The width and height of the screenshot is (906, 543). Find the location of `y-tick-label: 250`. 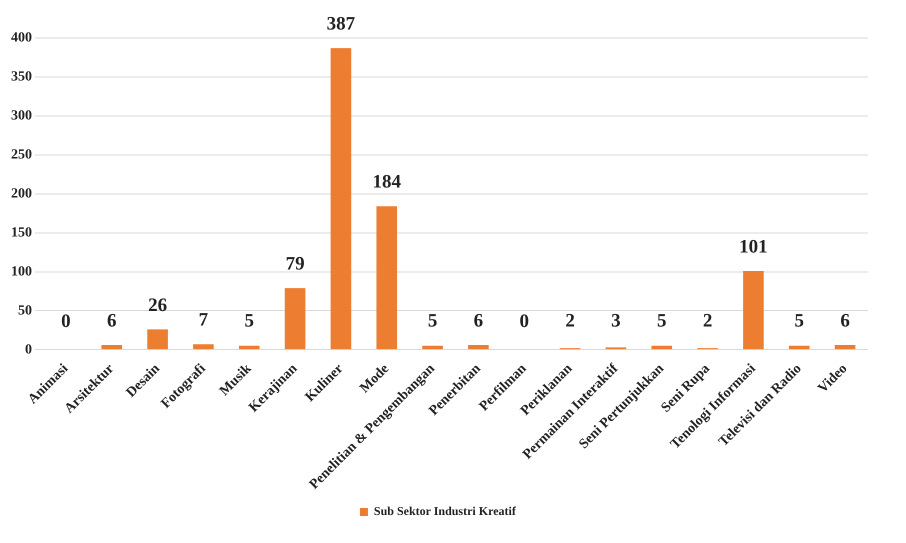

y-tick-label: 250 is located at coordinates (21, 154).